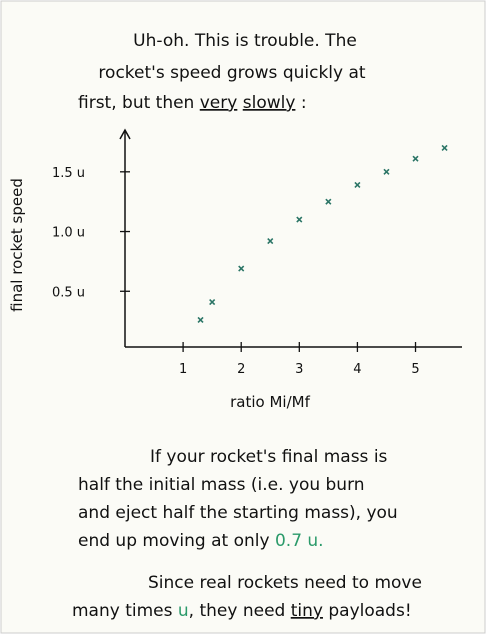 The width and height of the screenshot is (486, 634). What do you see at coordinates (304, 103) in the screenshot?
I see `intro-text: :` at bounding box center [304, 103].